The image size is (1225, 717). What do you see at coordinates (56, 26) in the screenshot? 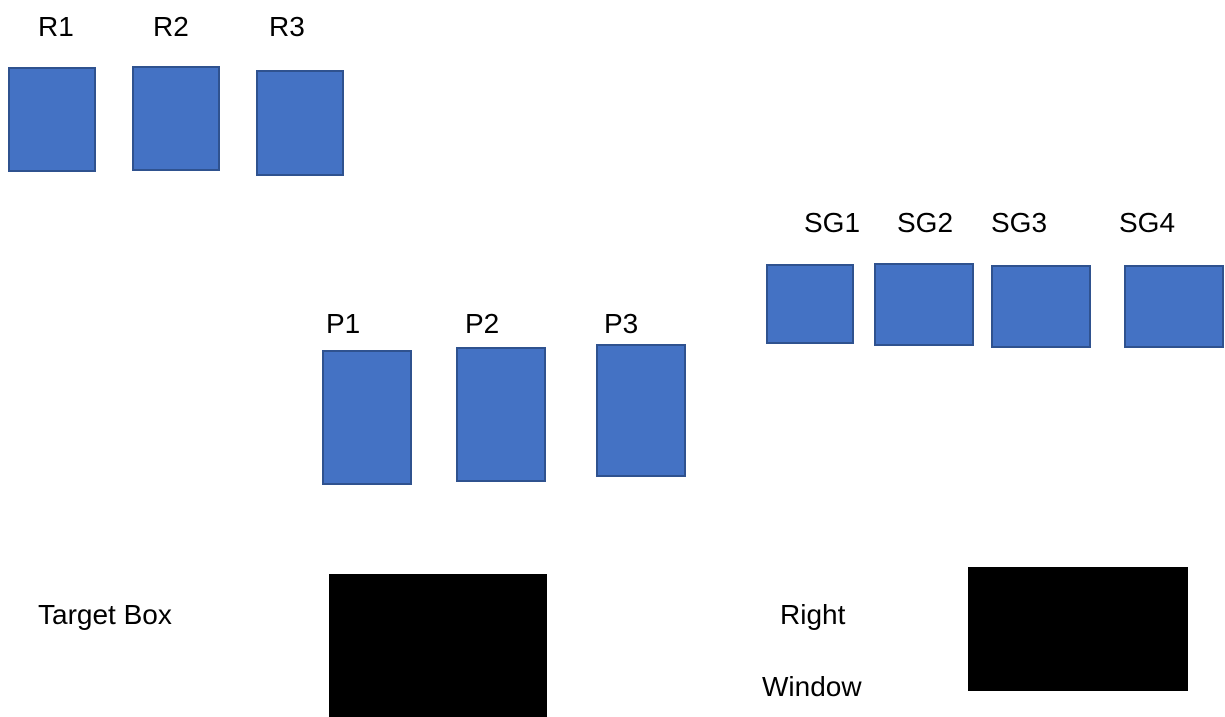
I see `label-r1: R1` at bounding box center [56, 26].